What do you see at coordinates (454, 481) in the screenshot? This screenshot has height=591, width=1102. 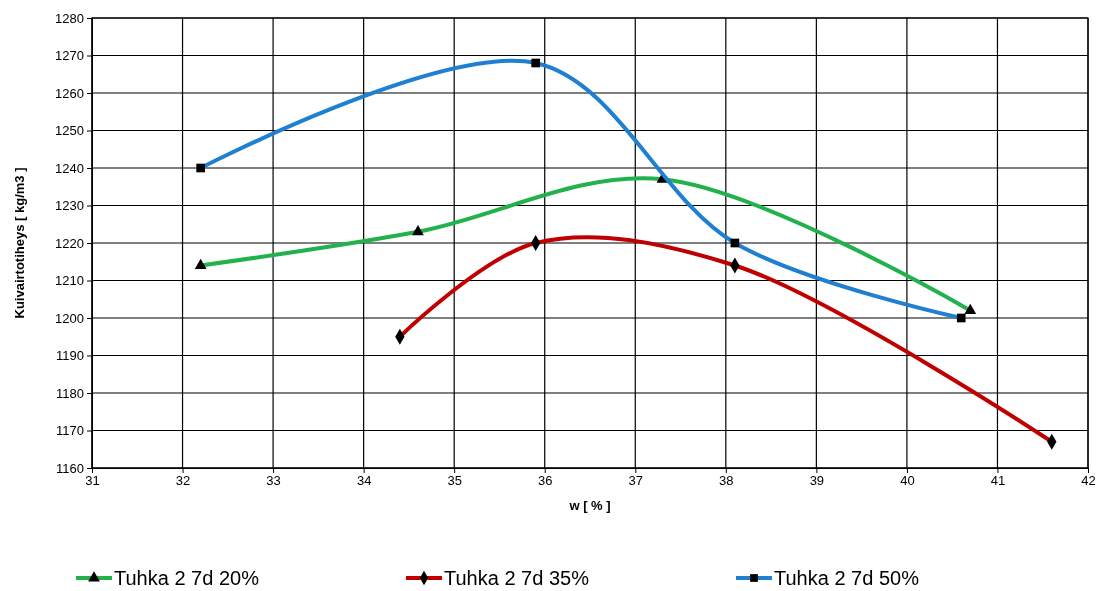 I see `x-tick-label: 35` at bounding box center [454, 481].